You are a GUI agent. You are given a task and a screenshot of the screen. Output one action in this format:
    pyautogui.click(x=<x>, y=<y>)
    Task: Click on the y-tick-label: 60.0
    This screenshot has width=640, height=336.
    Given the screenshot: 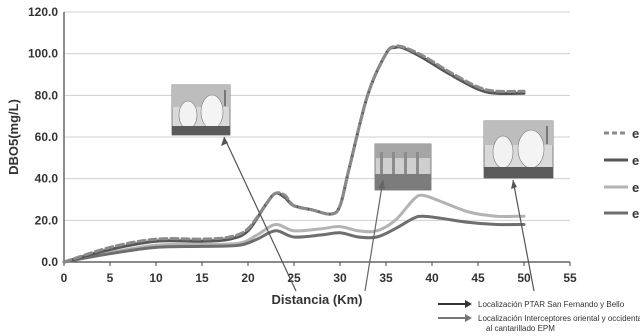 What is the action you would take?
    pyautogui.click(x=47, y=137)
    